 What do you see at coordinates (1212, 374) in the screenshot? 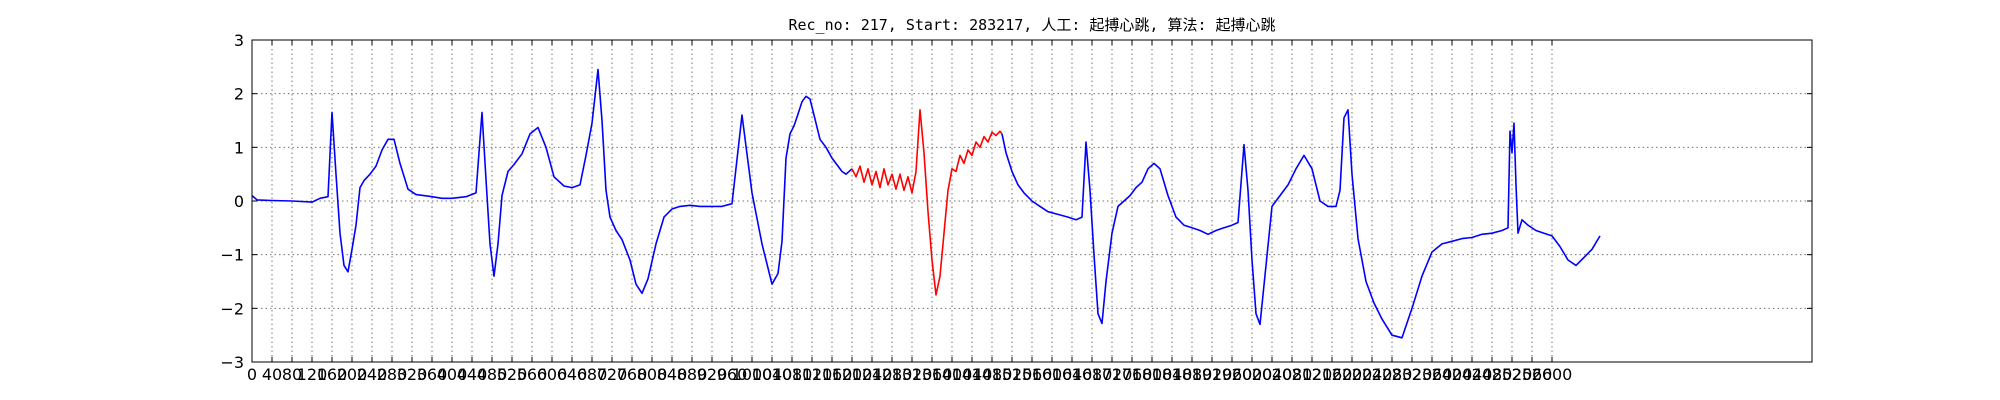
I see `x-tick-label: 1920` at bounding box center [1212, 374].